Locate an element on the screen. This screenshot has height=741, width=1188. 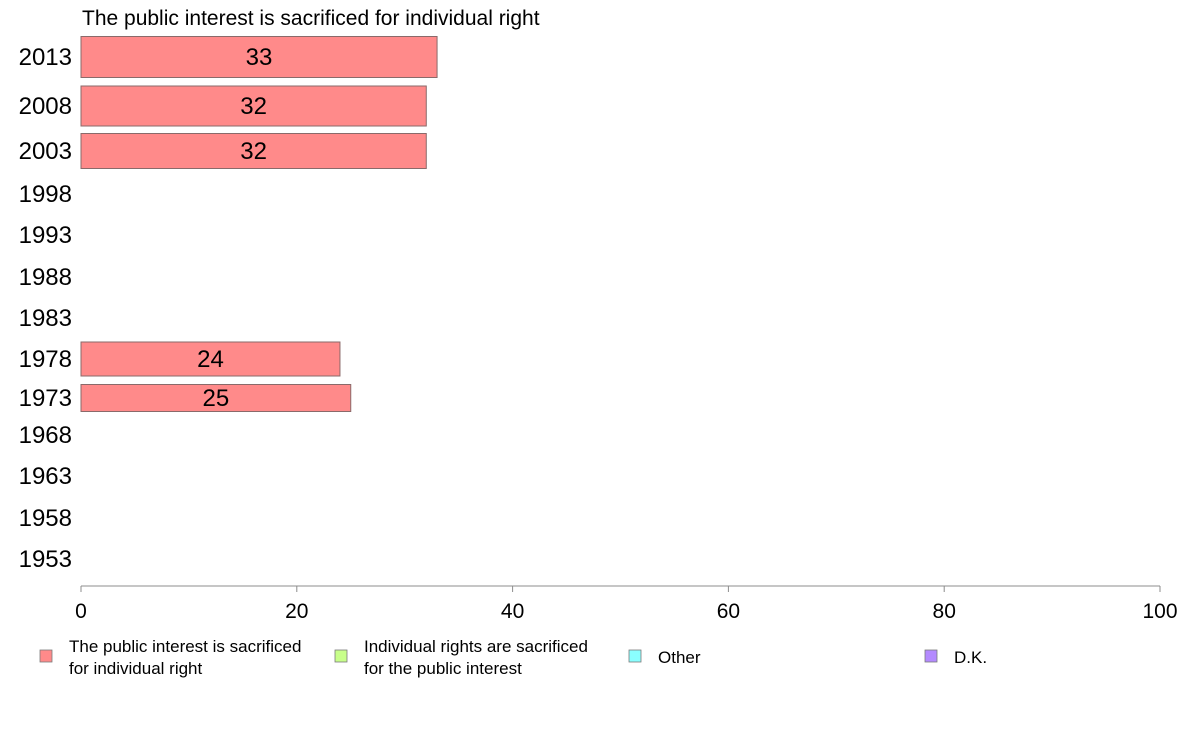
bar-value-label: 25 is located at coordinates (216, 398).